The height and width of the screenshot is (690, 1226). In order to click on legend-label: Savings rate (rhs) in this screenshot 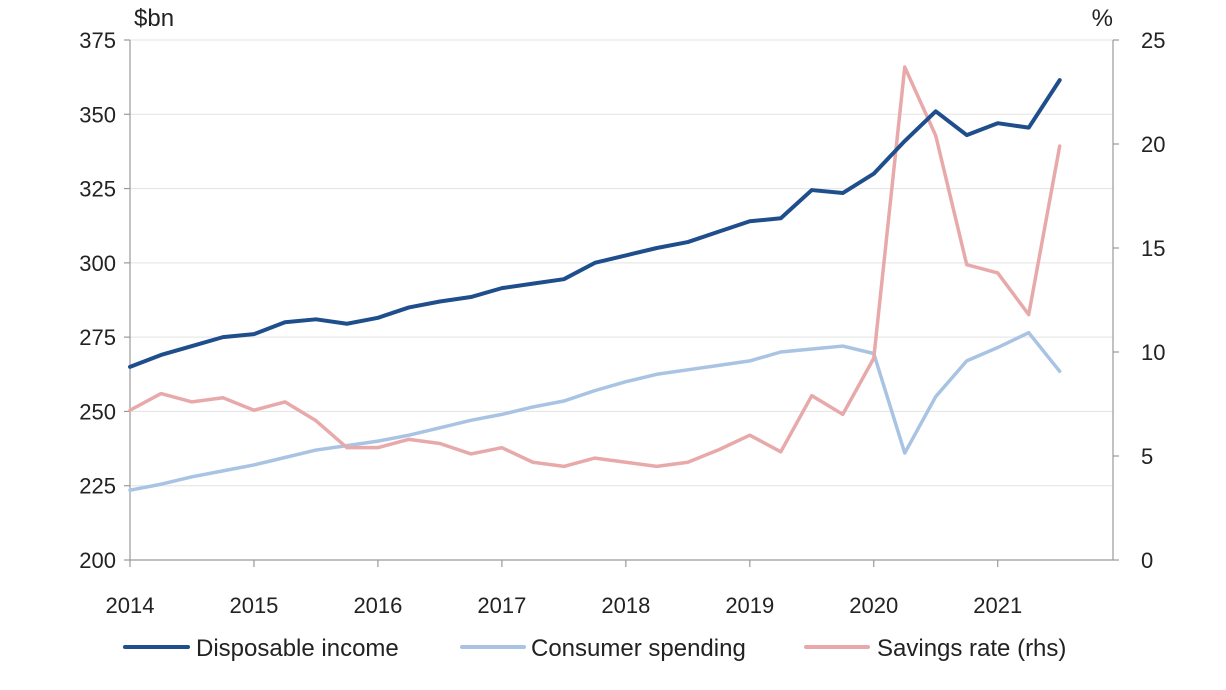, I will do `click(971, 648)`.